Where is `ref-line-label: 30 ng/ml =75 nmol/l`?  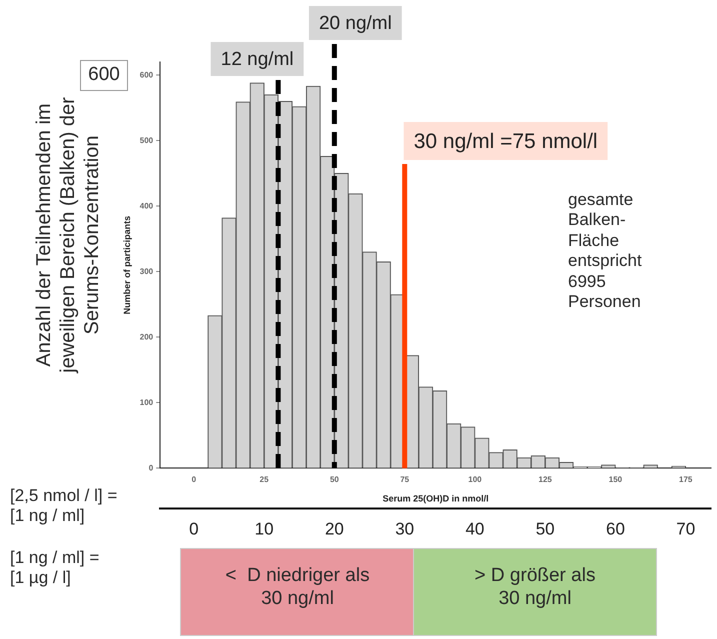
ref-line-label: 30 ng/ml =75 nmol/l is located at coordinates (506, 141).